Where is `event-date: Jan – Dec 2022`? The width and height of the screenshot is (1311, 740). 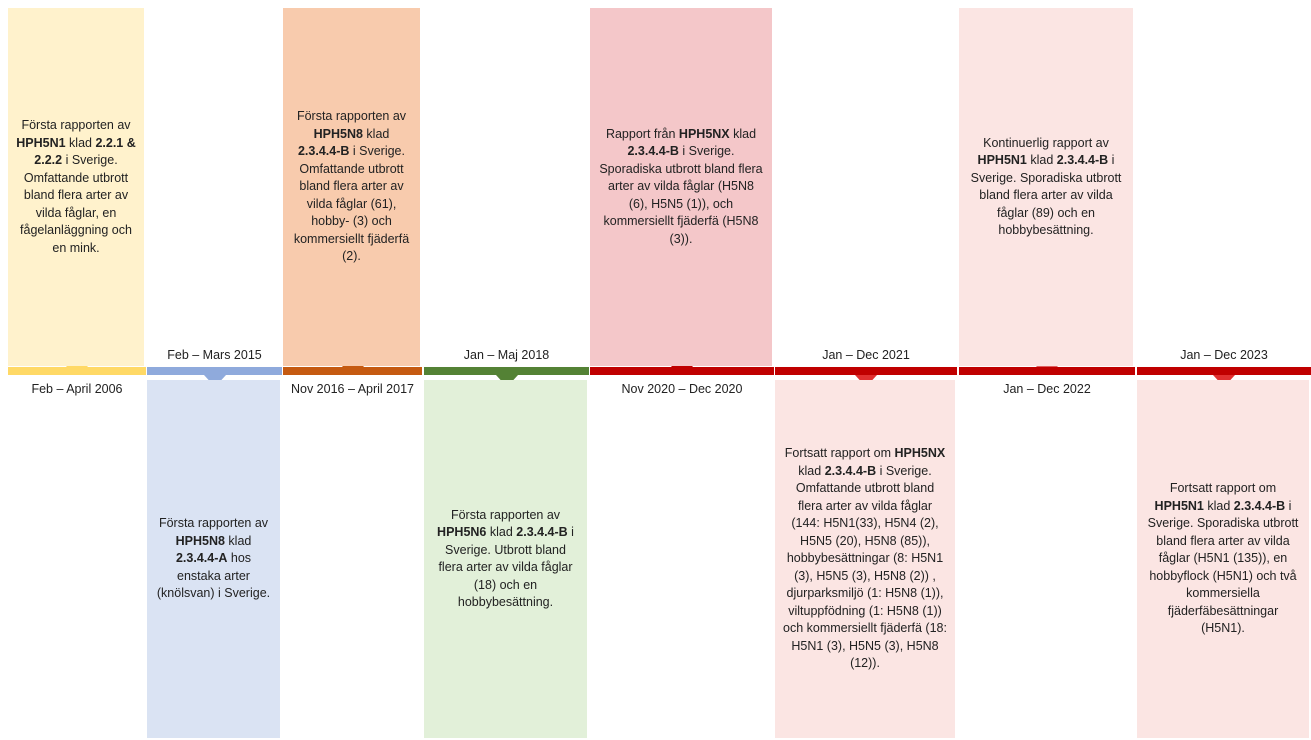
event-date: Jan – Dec 2022 is located at coordinates (1047, 389).